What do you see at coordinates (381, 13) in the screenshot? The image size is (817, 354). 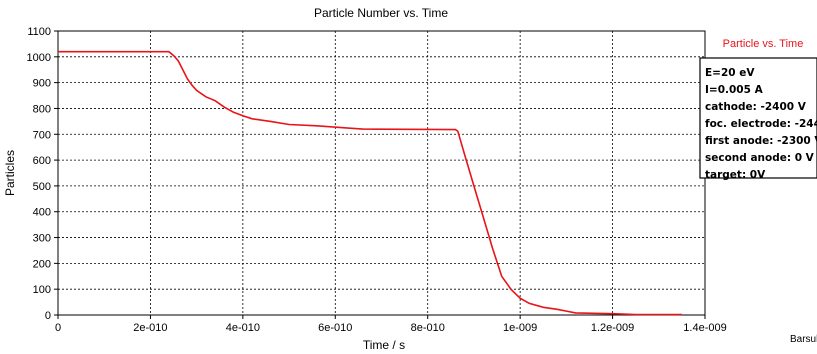 I see `chart-title: Particle Number vs. Time` at bounding box center [381, 13].